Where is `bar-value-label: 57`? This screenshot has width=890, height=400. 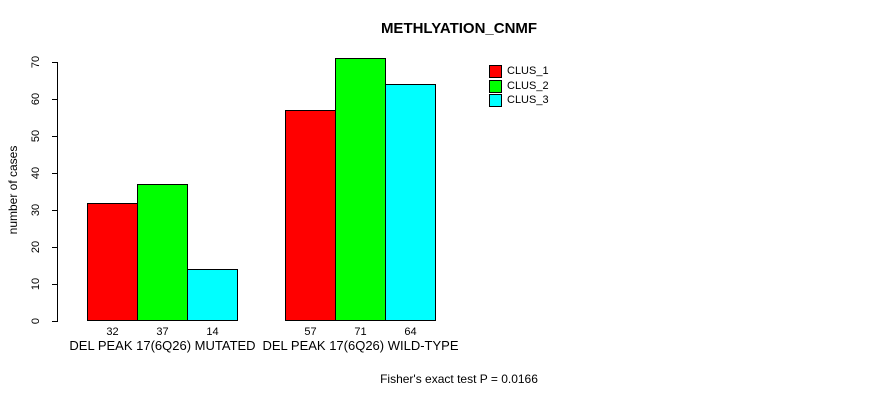 bar-value-label: 57 is located at coordinates (310, 332).